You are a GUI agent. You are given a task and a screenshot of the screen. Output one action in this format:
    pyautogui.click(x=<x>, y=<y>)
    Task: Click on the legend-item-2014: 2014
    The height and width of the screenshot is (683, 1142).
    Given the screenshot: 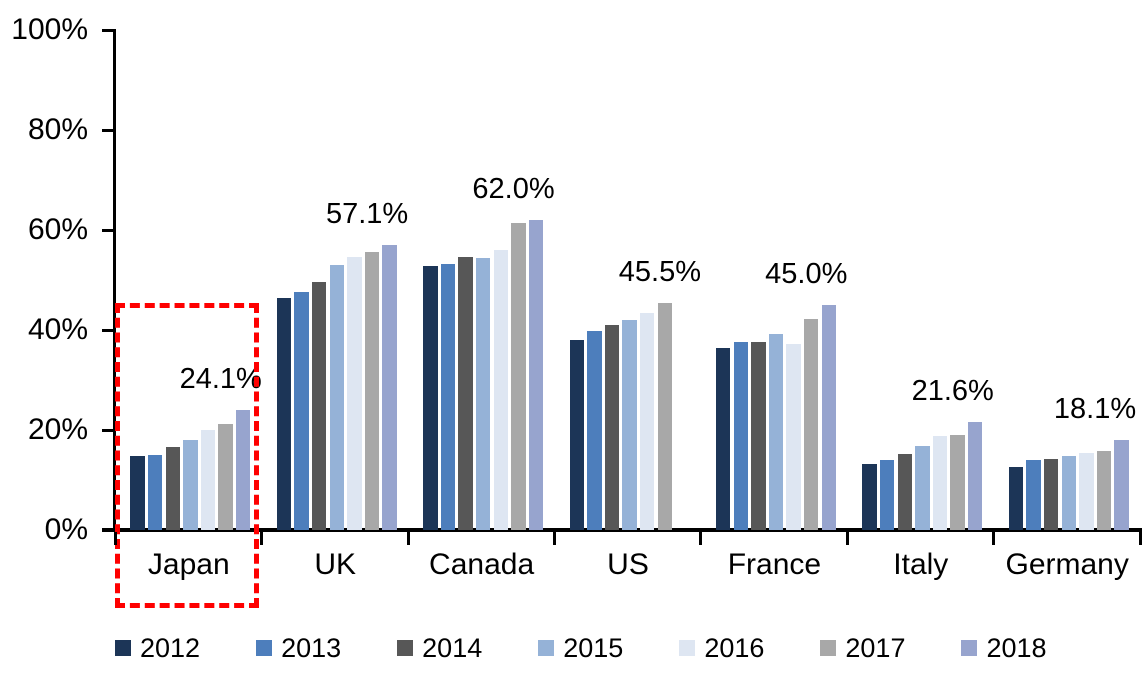 What is the action you would take?
    pyautogui.click(x=439, y=648)
    